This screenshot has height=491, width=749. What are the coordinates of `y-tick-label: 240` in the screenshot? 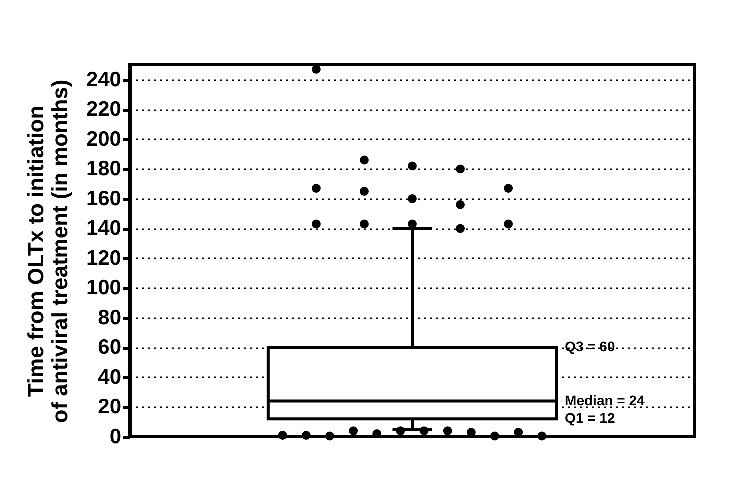 It's located at (104, 80).